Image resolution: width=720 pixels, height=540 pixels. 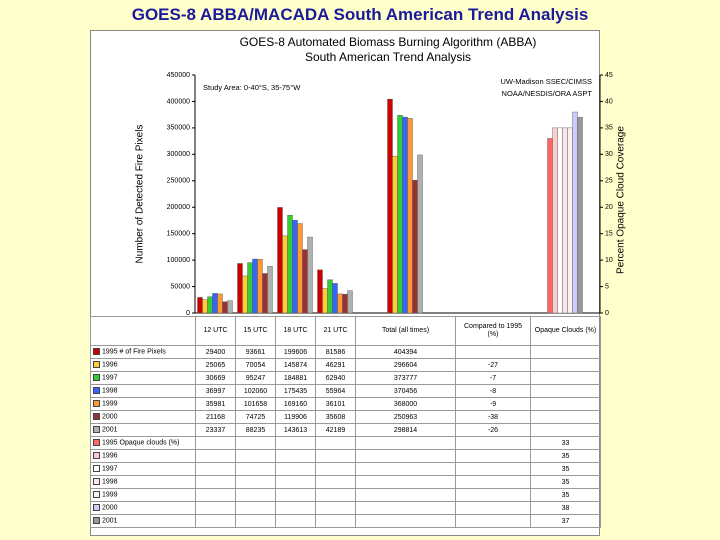 What do you see at coordinates (609, 234) in the screenshot?
I see `y2-tick-label: 15` at bounding box center [609, 234].